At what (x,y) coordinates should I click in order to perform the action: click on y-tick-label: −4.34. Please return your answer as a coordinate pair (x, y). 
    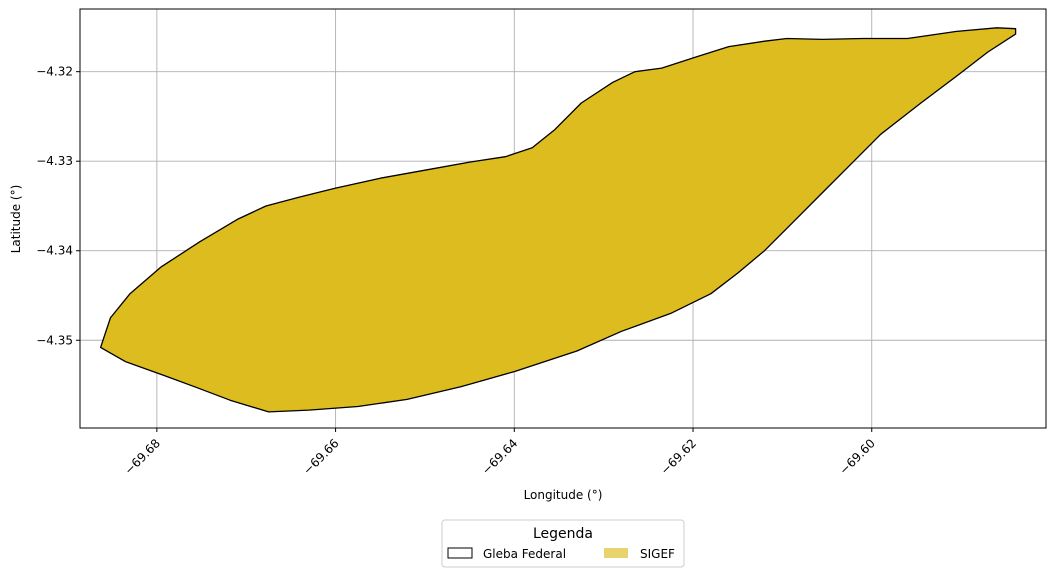
    Looking at the image, I should click on (54, 251).